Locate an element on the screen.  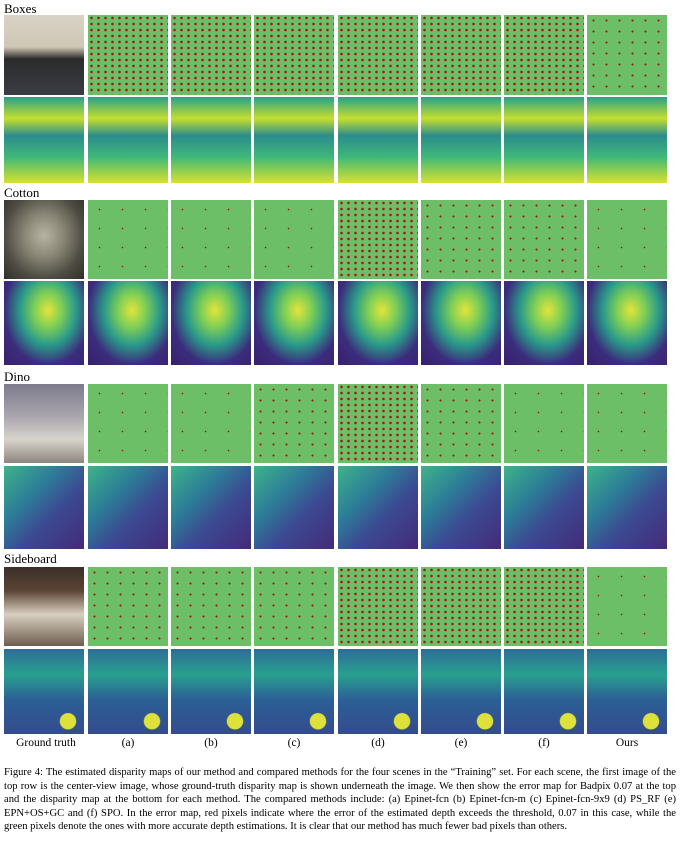
scene-label: Dino is located at coordinates (17, 376).